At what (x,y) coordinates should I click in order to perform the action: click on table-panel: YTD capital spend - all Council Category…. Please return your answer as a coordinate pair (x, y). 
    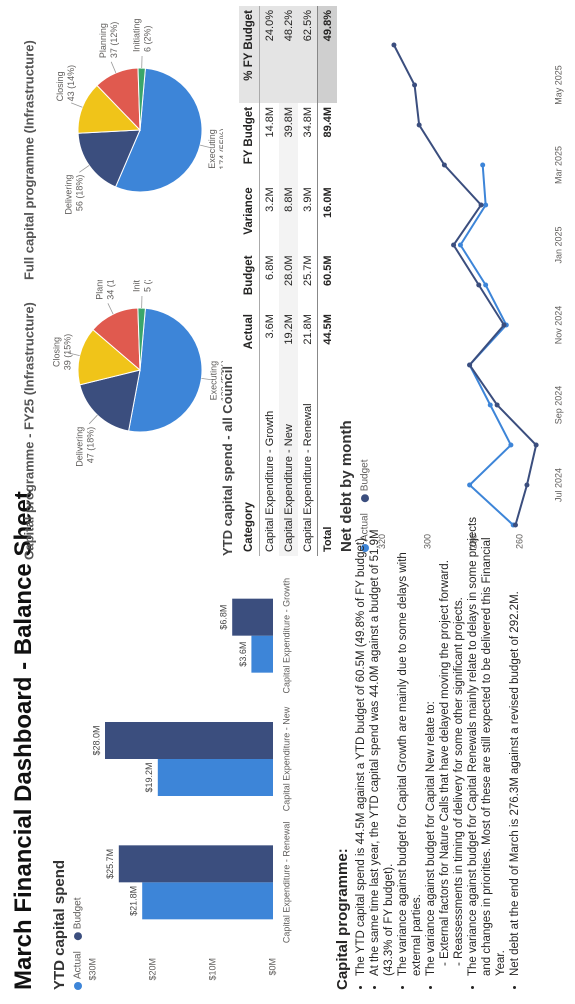
    Looking at the image, I should click on (278, 281).